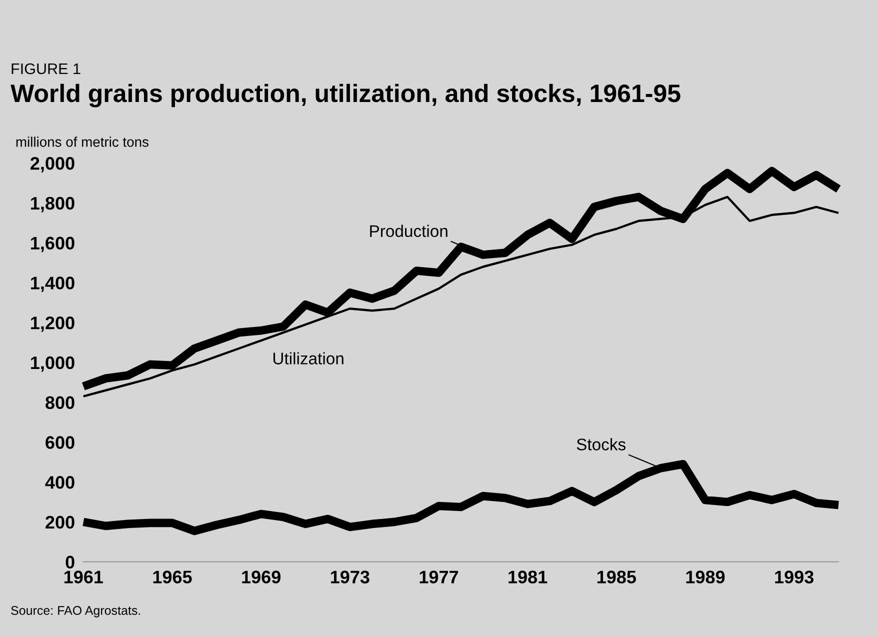 Image resolution: width=878 pixels, height=637 pixels. What do you see at coordinates (261, 577) in the screenshot?
I see `x-tick-label: 1969` at bounding box center [261, 577].